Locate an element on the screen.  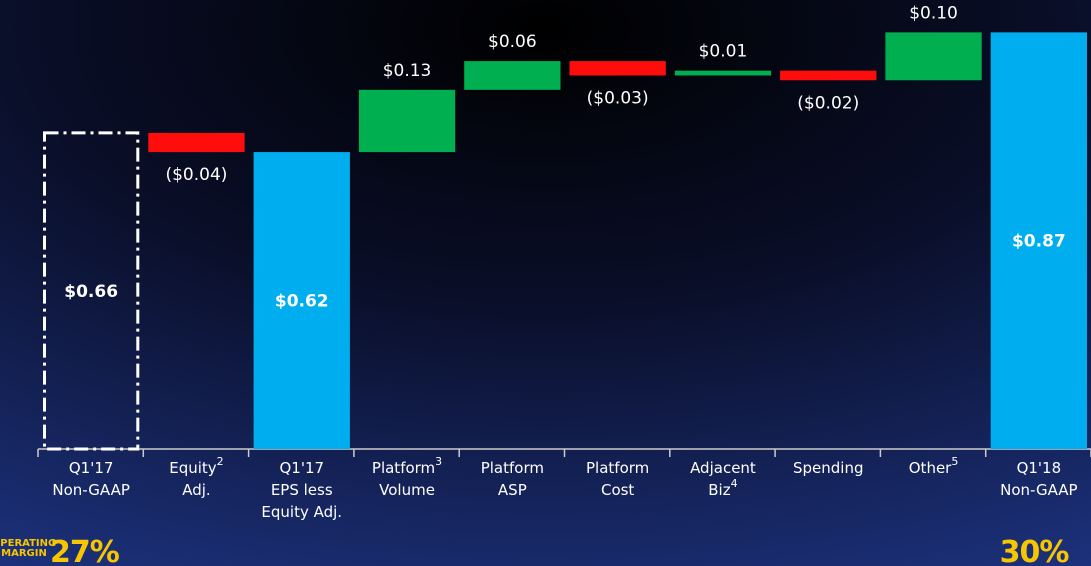
value-label: $0.10 is located at coordinates (933, 13).